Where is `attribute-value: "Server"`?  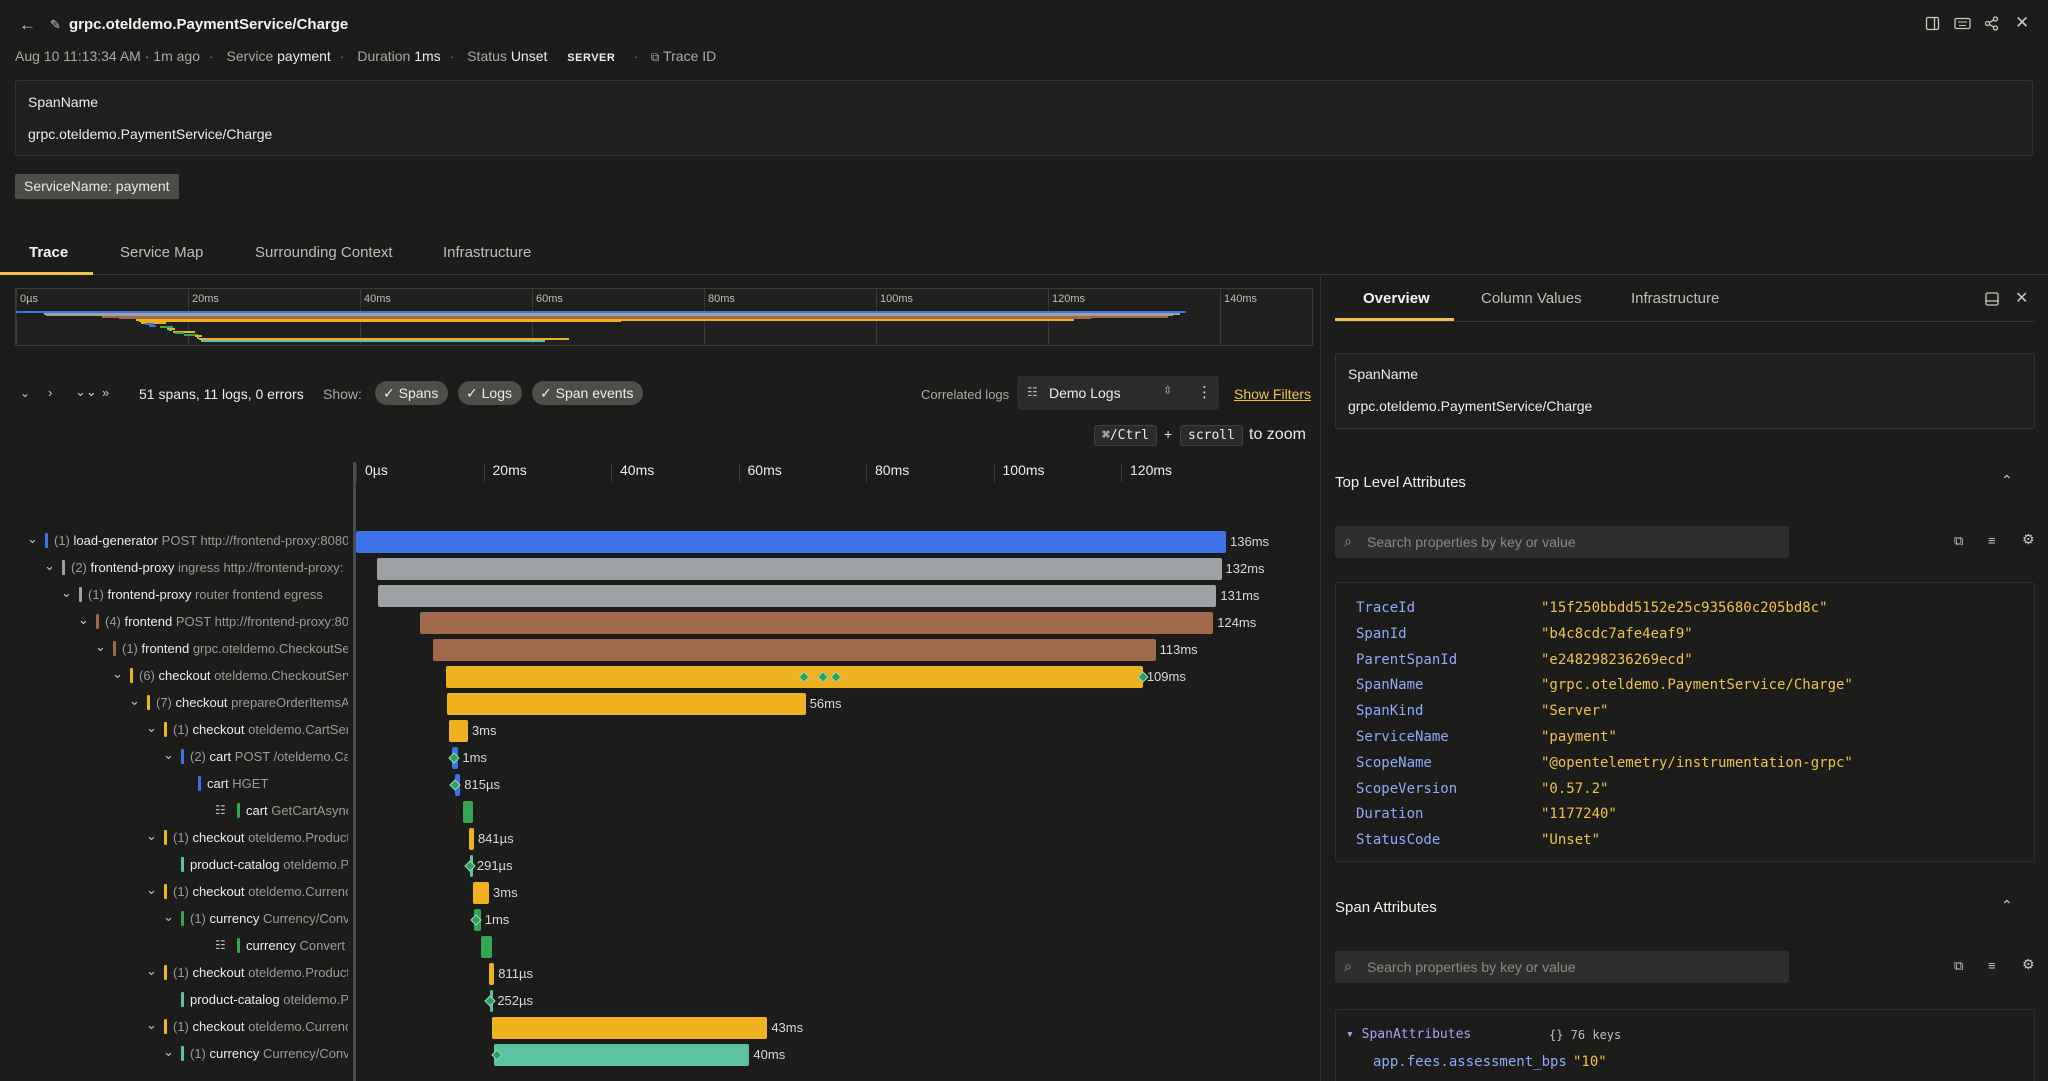
attribute-value: "Server" is located at coordinates (1575, 711).